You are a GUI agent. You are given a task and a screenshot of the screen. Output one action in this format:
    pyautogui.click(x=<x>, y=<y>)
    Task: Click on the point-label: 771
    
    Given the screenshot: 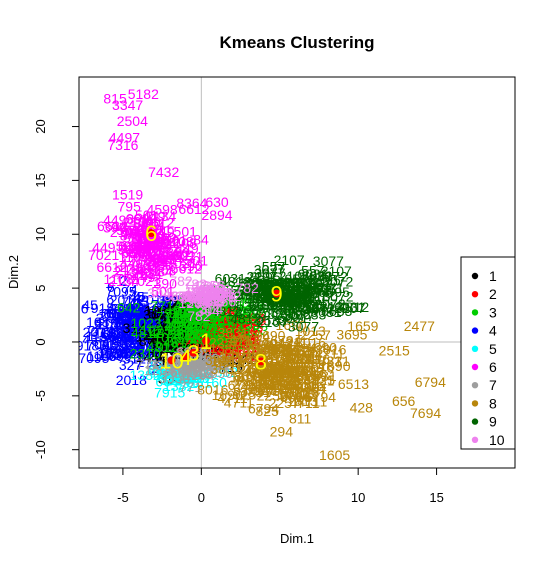 What is the action you would take?
    pyautogui.click(x=200, y=364)
    